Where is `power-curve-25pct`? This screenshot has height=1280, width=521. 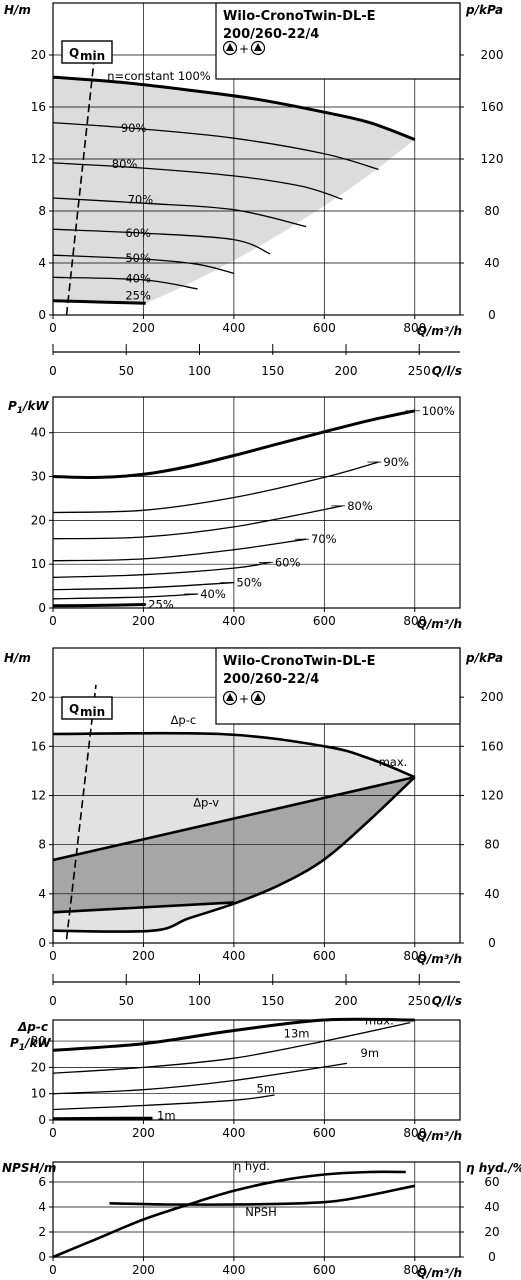 power-curve-25pct is located at coordinates (99, 605).